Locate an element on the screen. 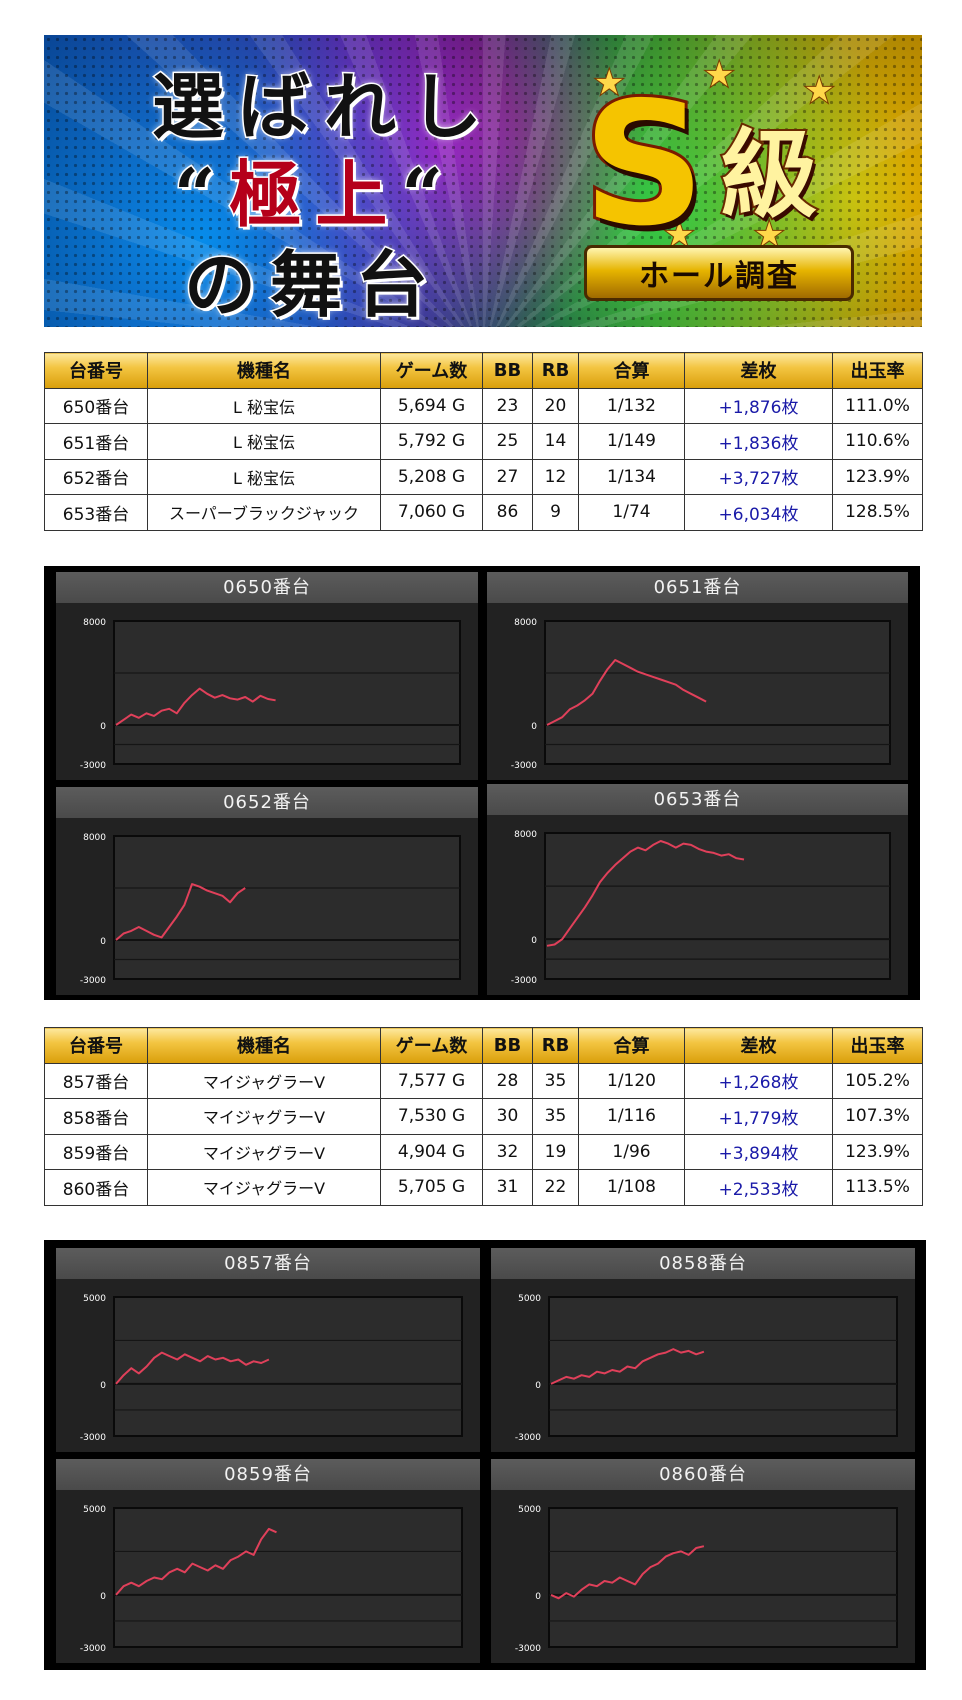  chart-plot: 5000 0 -3000 is located at coordinates (706, 1579).